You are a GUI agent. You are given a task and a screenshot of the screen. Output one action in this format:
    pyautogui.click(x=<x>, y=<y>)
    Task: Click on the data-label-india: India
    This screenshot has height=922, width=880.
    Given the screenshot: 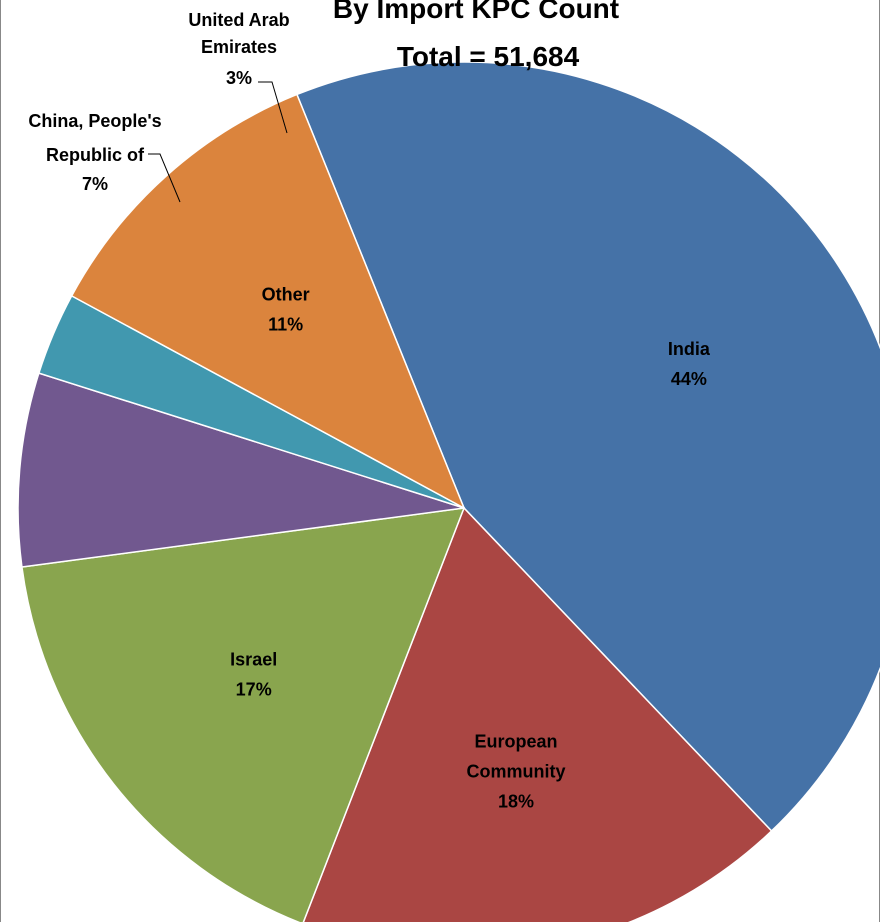 What is the action you would take?
    pyautogui.click(x=689, y=349)
    